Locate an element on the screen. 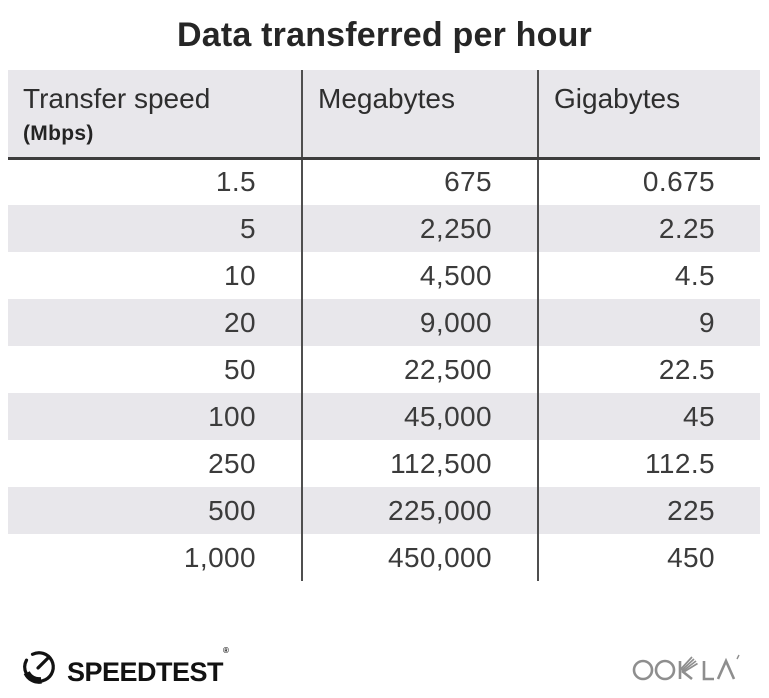 This screenshot has height=698, width=769. cell-speed: 50 is located at coordinates (155, 369).